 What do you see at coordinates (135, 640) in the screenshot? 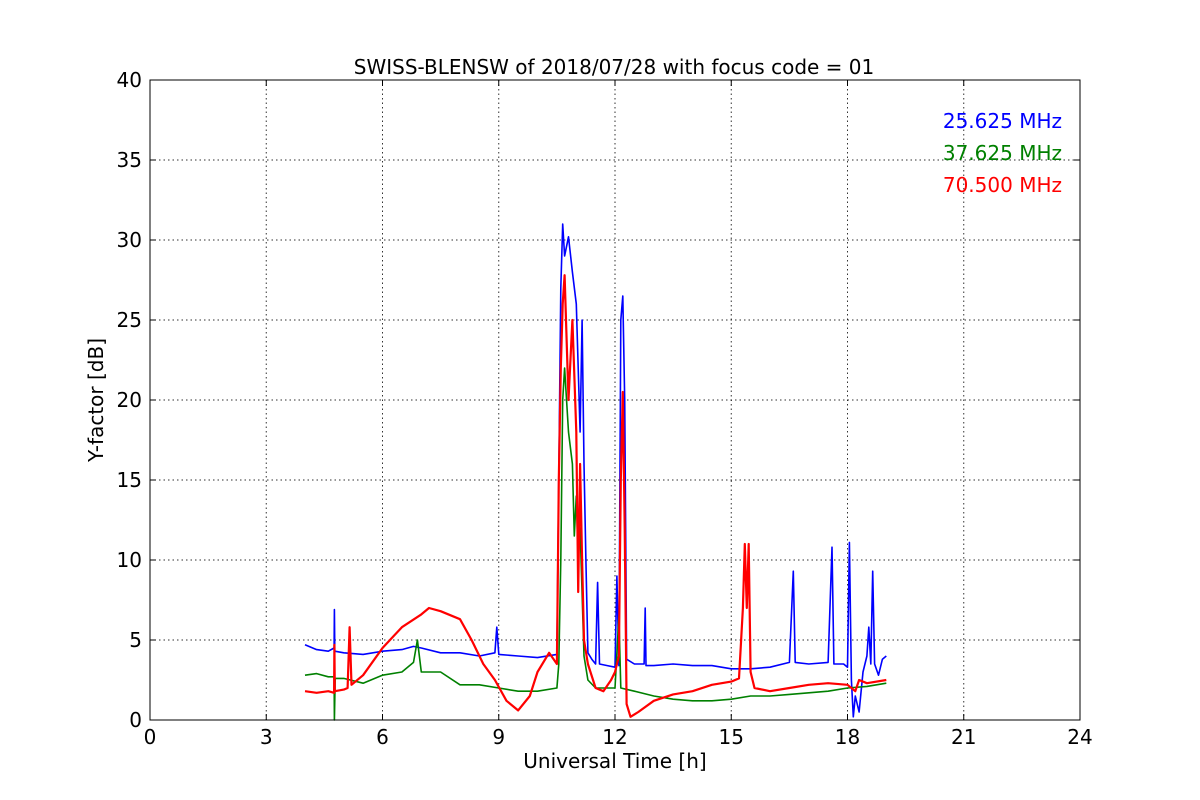
I see `y-tick-label: 5` at bounding box center [135, 640].